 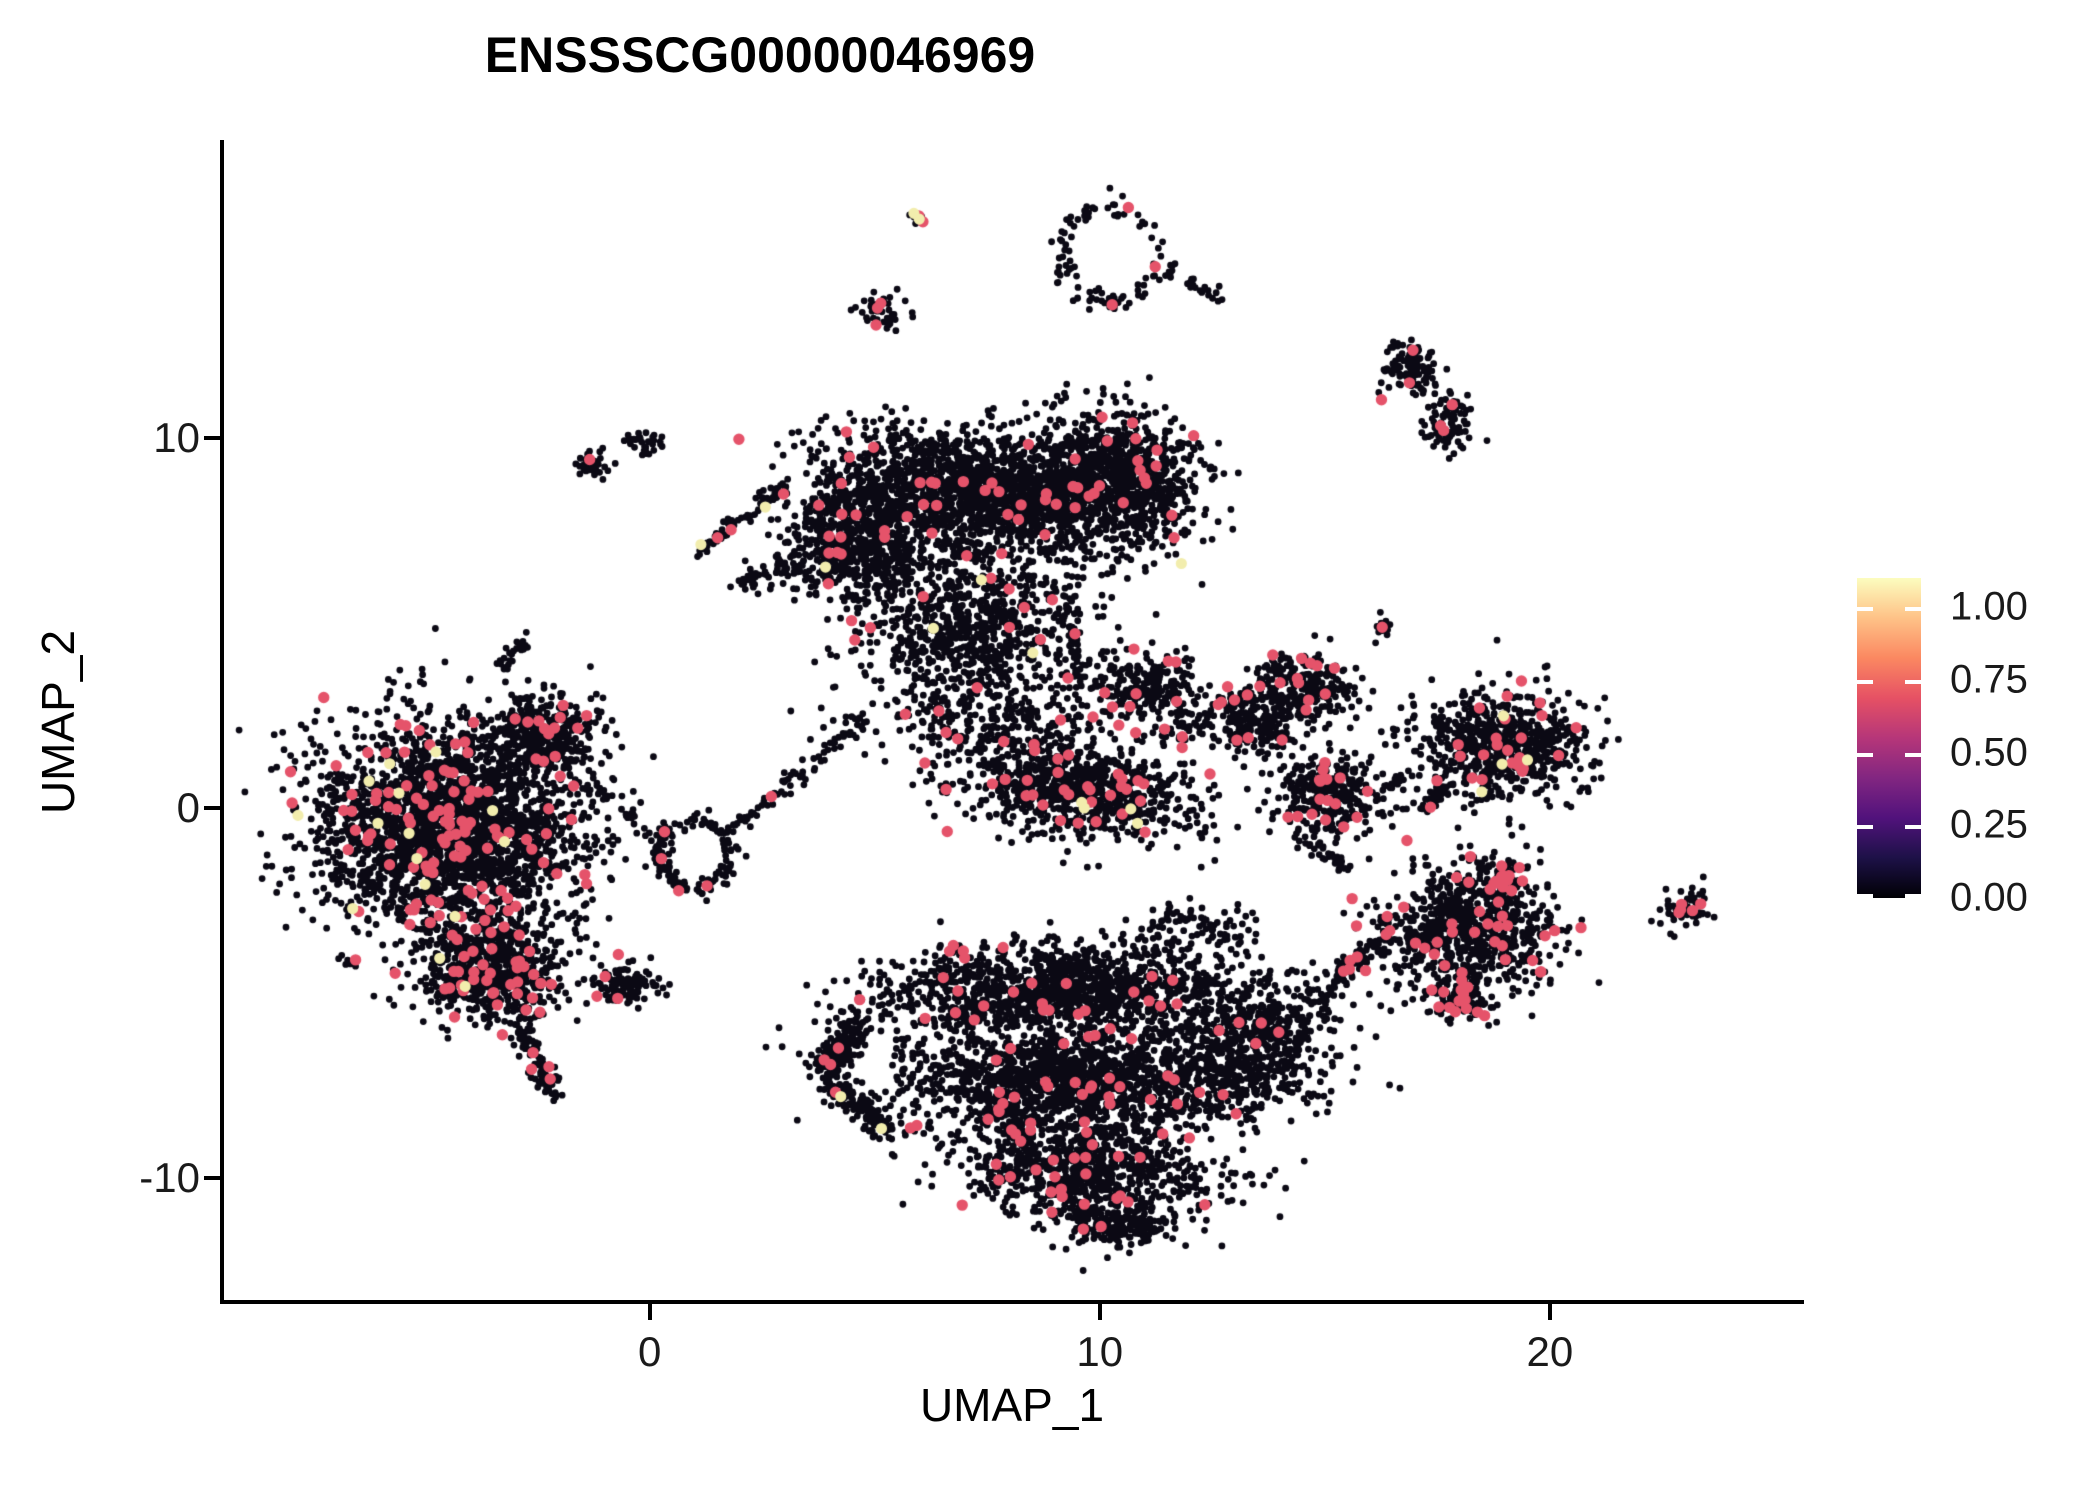 What do you see at coordinates (1012, 1405) in the screenshot?
I see `x-axis-title: UMAP_1` at bounding box center [1012, 1405].